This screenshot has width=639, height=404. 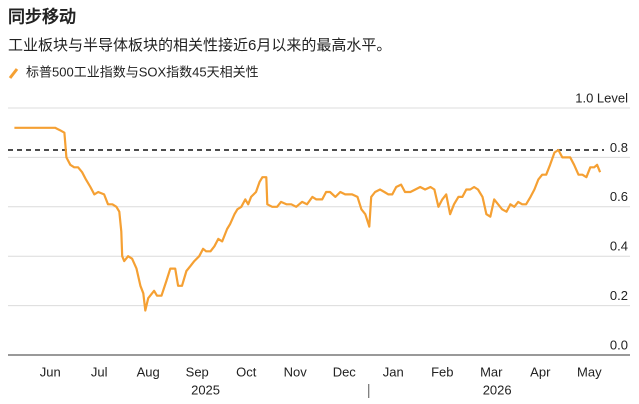 I want to click on x-tick-label: Mar, so click(x=491, y=371).